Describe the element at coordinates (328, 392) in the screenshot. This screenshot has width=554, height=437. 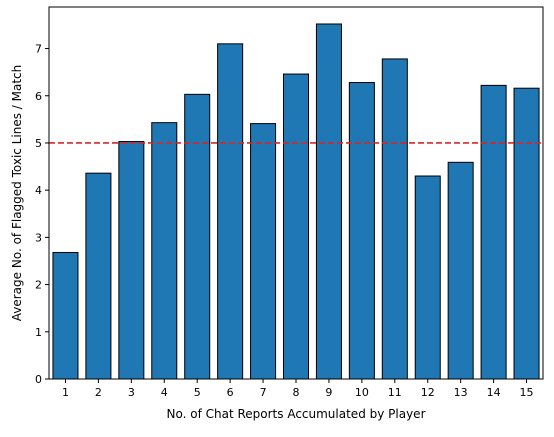
I see `x-tick-label: 9` at that location.